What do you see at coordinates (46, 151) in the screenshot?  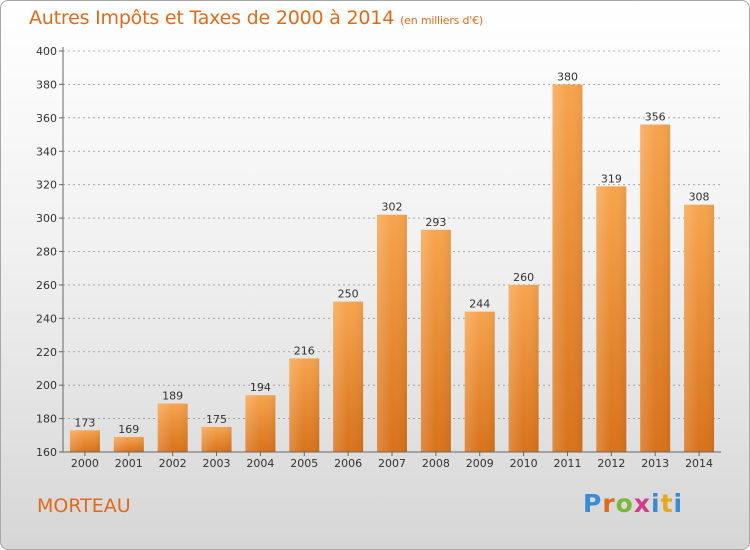 I see `y-tick-label: 340` at bounding box center [46, 151].